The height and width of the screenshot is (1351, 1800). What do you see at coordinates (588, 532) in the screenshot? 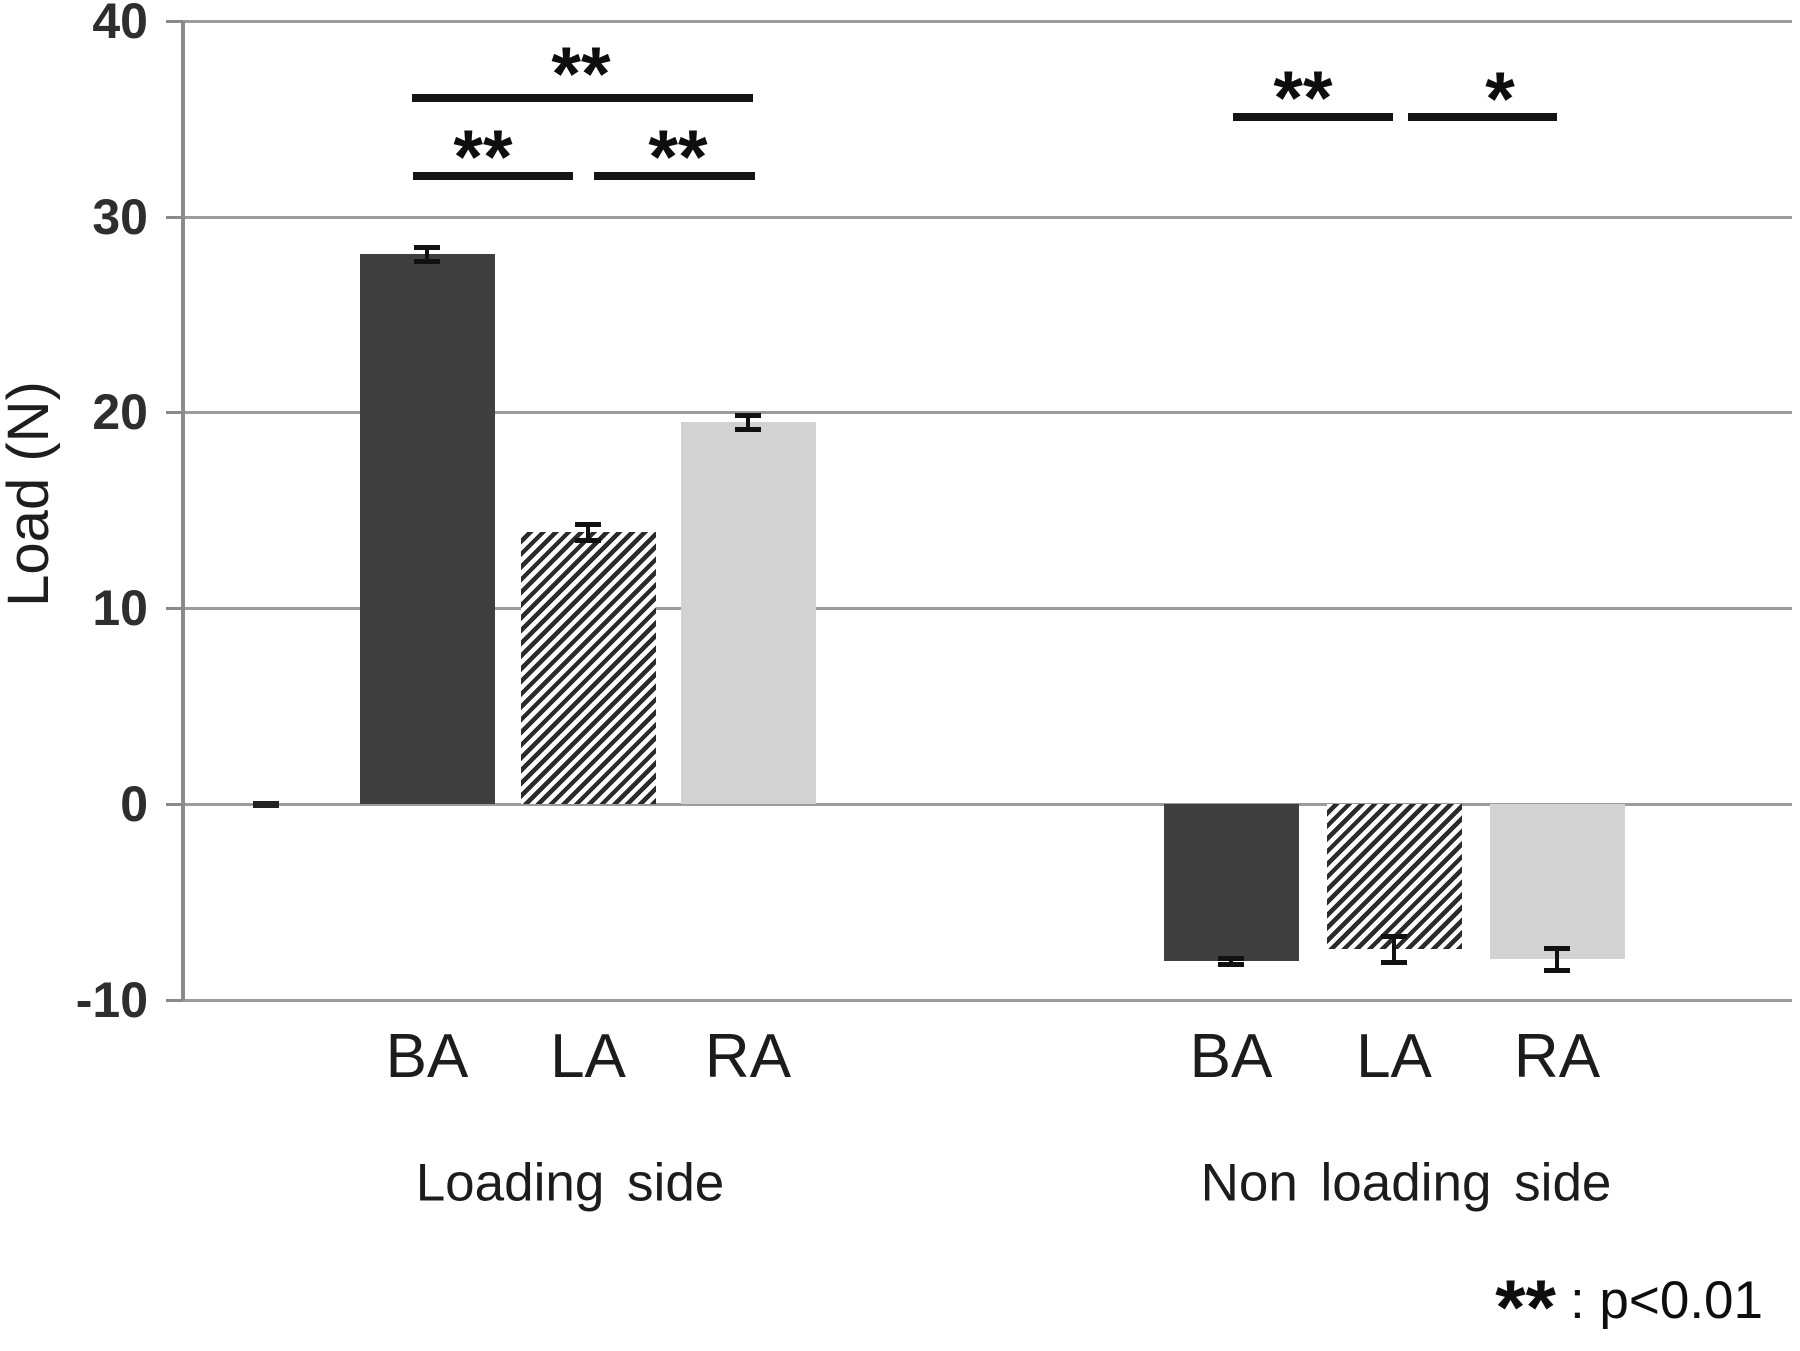
I see `error-bar-loading-LA-stem` at bounding box center [588, 532].